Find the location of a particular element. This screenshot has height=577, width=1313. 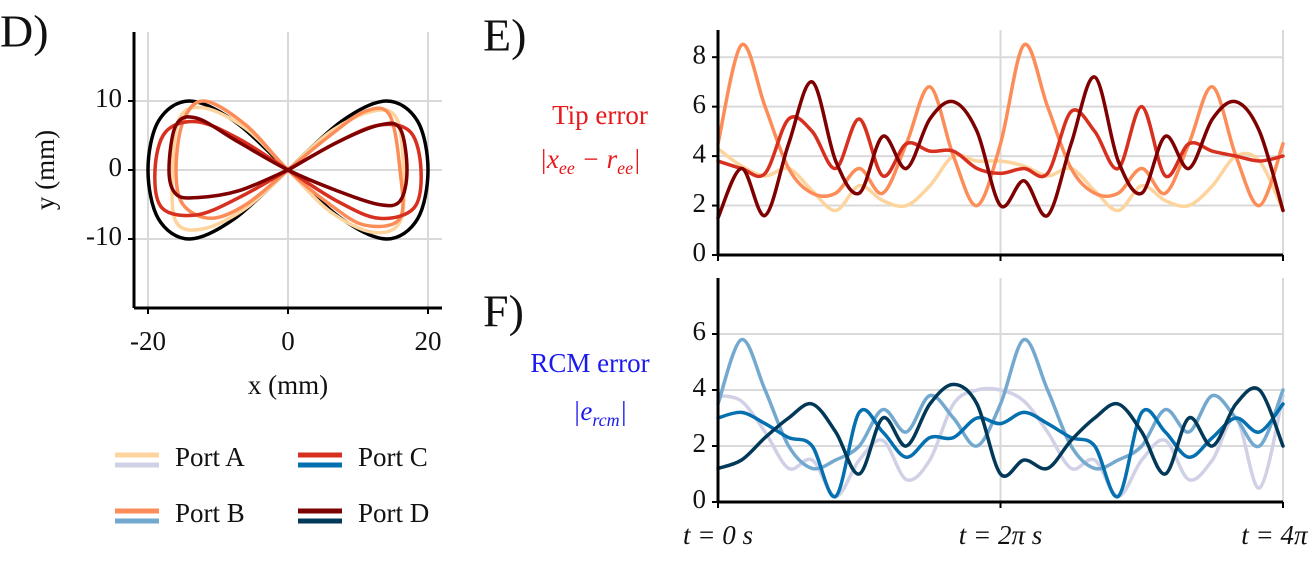

panel-label: E) is located at coordinates (504, 35).